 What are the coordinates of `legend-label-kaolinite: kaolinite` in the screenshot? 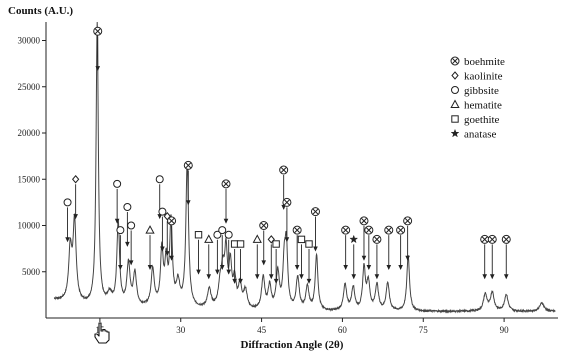 It's located at (483, 77).